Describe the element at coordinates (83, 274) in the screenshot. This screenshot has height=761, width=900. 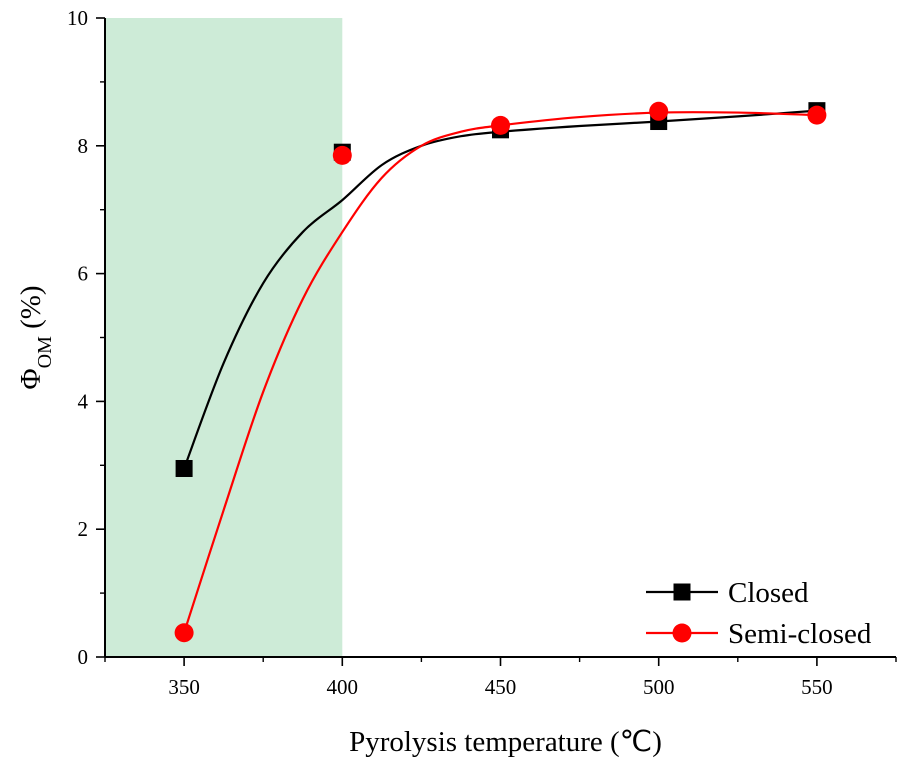
I see `y-tick-label: 6` at that location.